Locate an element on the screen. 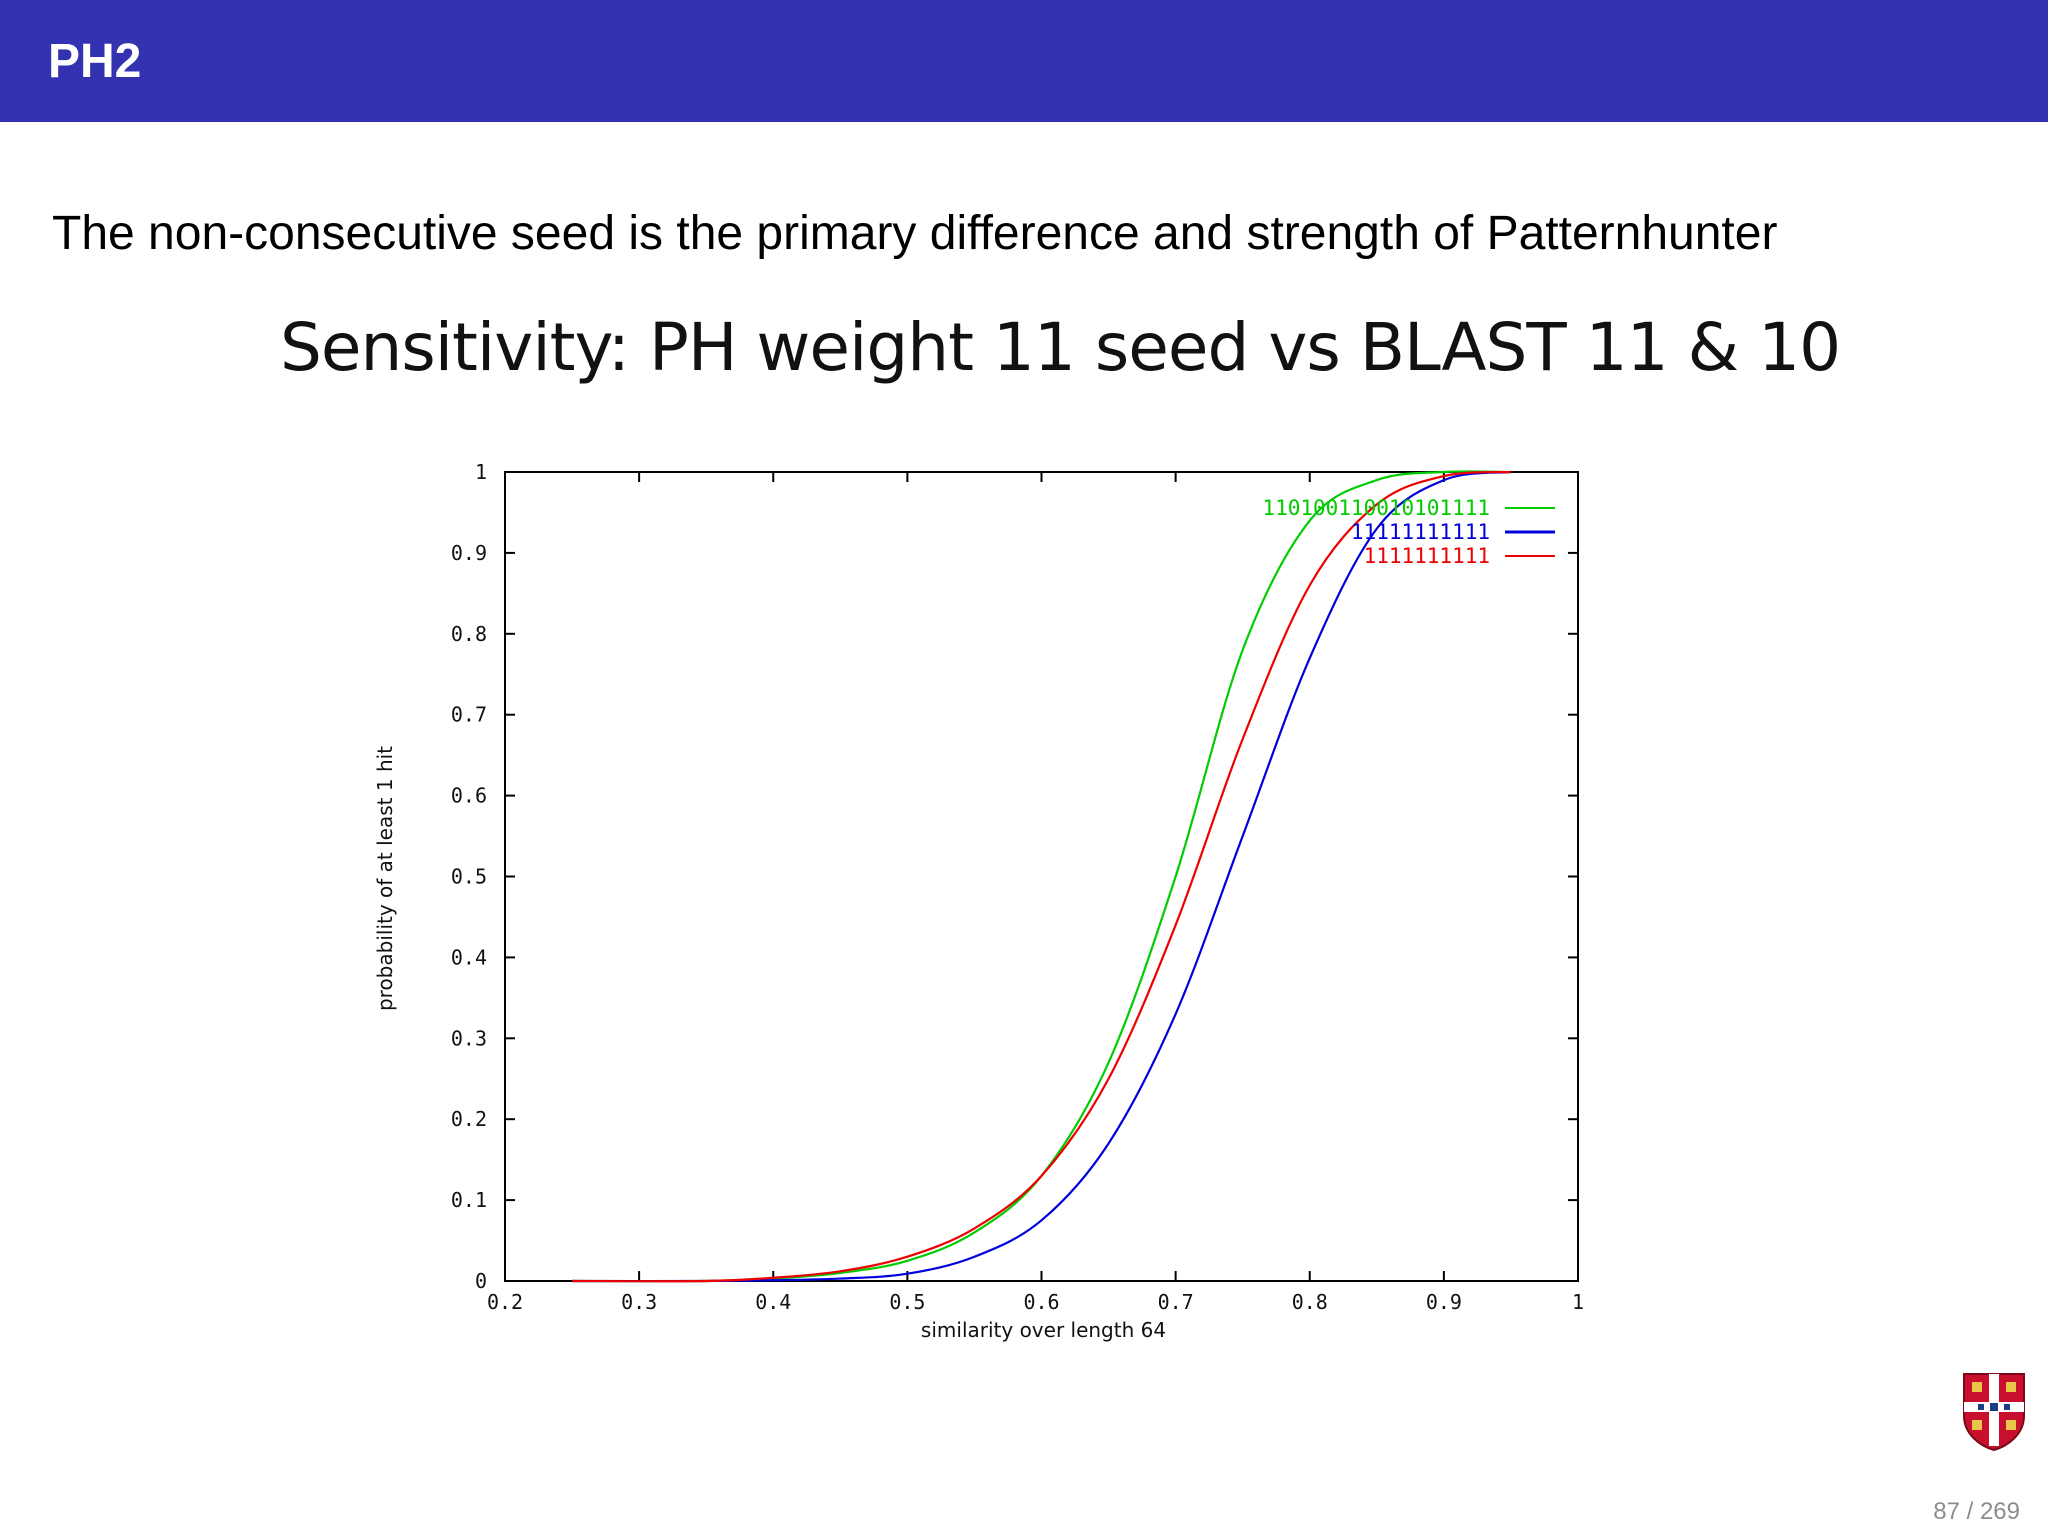 The width and height of the screenshot is (2048, 1536). legend-label-2: 1111111111 is located at coordinates (1427, 556).